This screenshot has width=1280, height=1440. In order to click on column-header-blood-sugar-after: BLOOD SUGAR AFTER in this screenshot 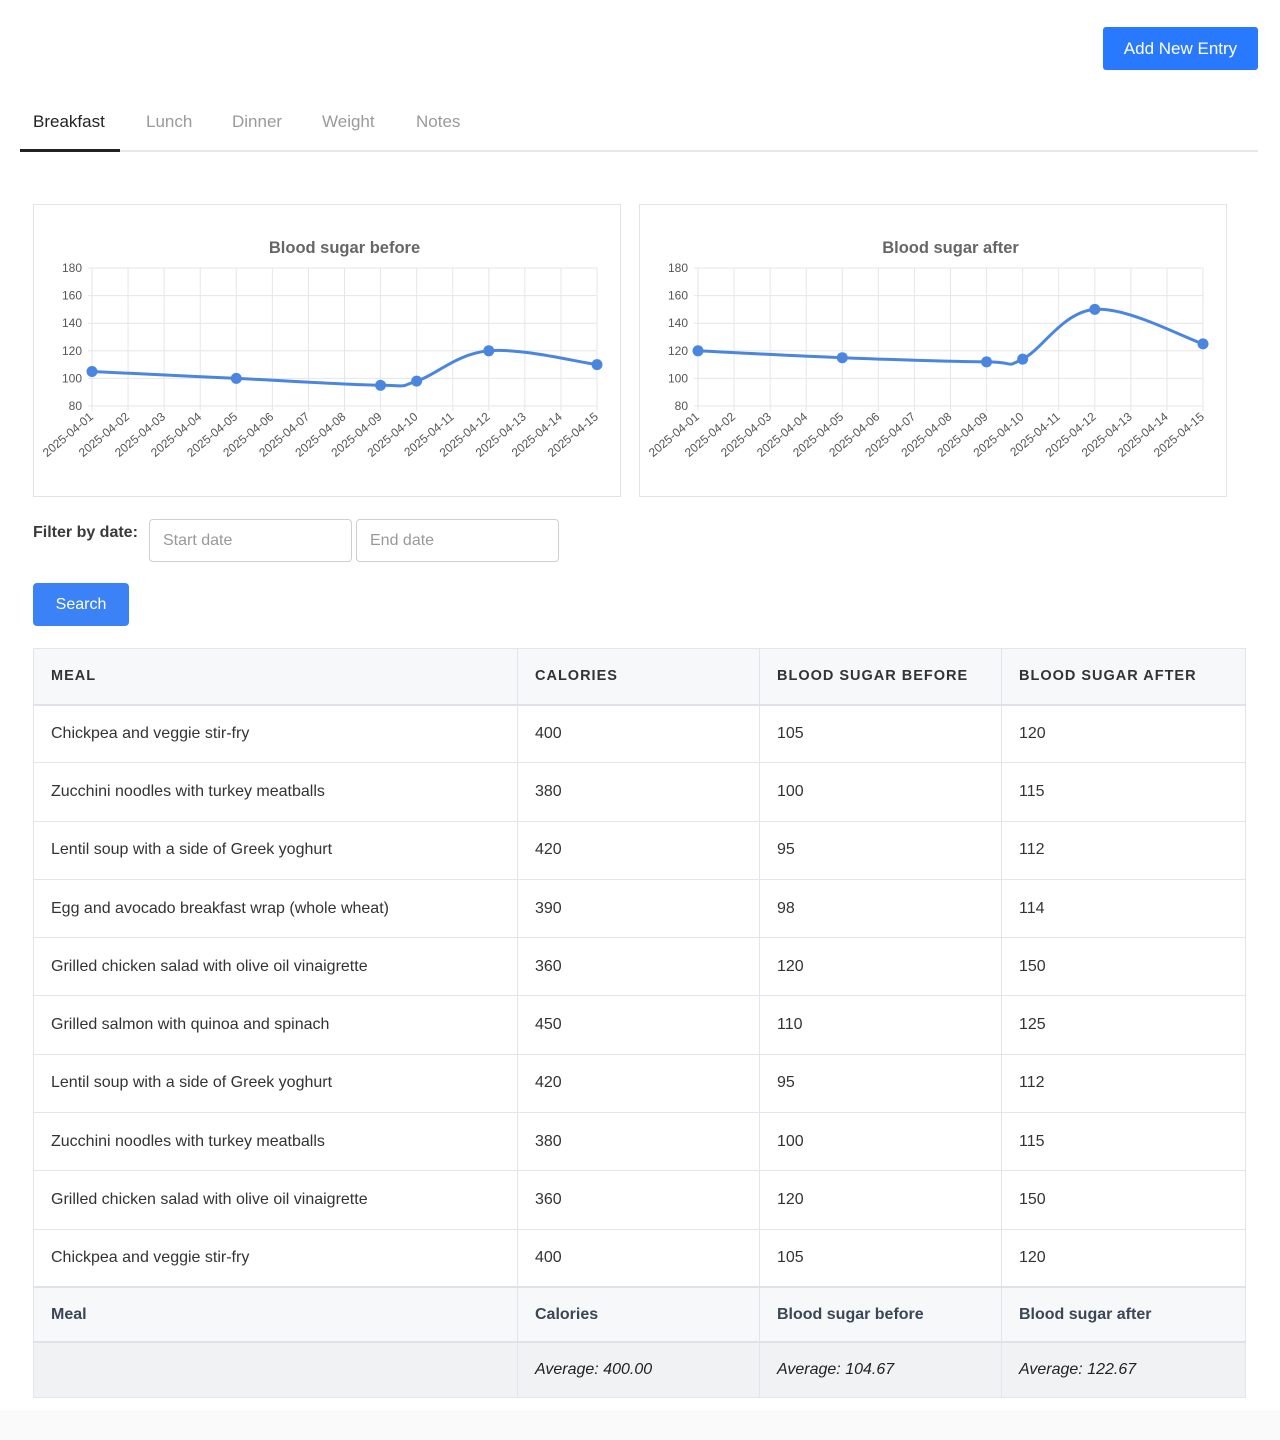, I will do `click(1123, 677)`.